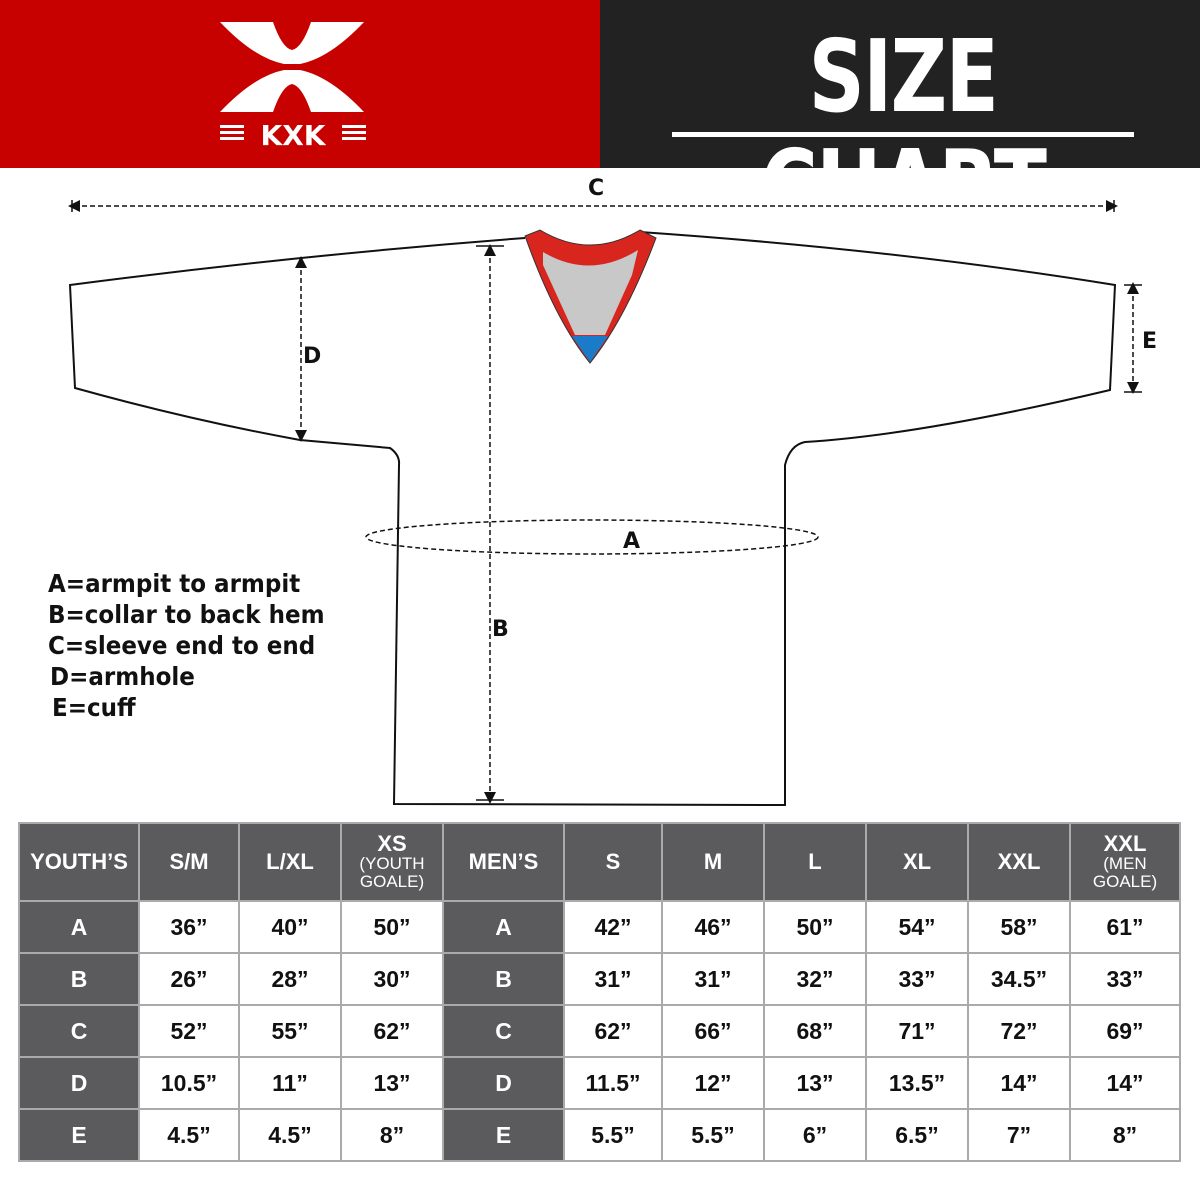 Image resolution: width=1200 pixels, height=1200 pixels. What do you see at coordinates (613, 862) in the screenshot?
I see `size-header: S` at bounding box center [613, 862].